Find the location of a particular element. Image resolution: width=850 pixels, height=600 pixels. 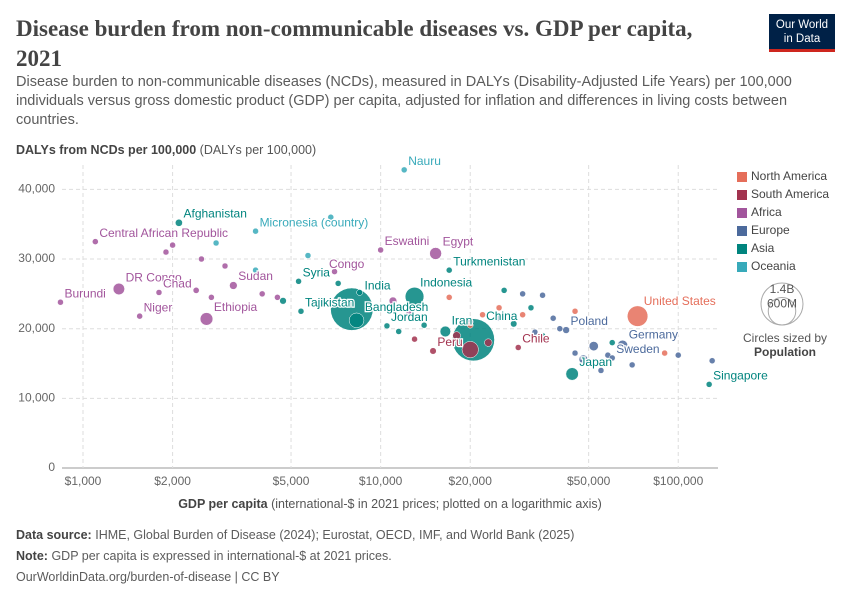

point-label: Bangladesh is located at coordinates (396, 307).